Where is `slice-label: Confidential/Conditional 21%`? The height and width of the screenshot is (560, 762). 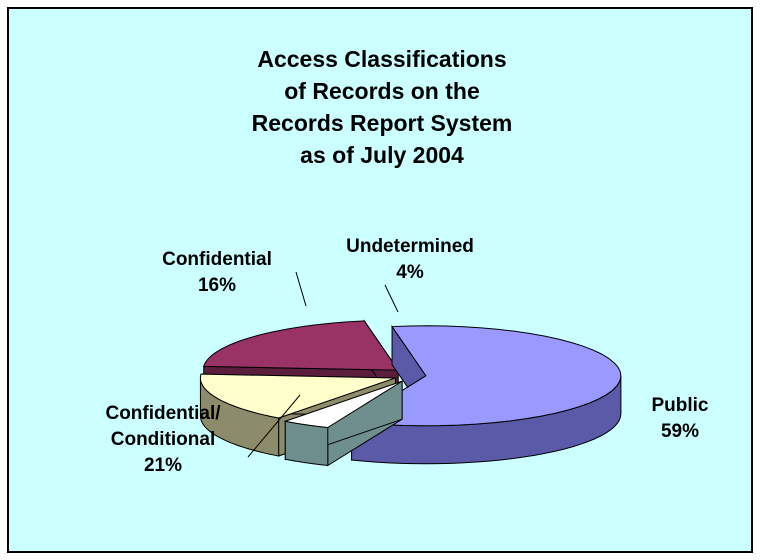 slice-label: Confidential/Conditional 21% is located at coordinates (163, 439).